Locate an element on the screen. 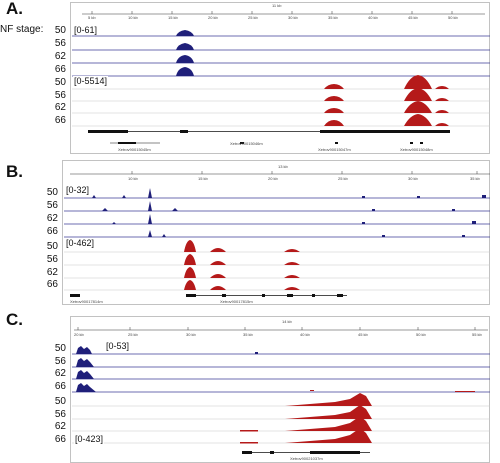 This screenshot has height=463, width=500. panel-c-red-peaks is located at coordinates (357, 417).